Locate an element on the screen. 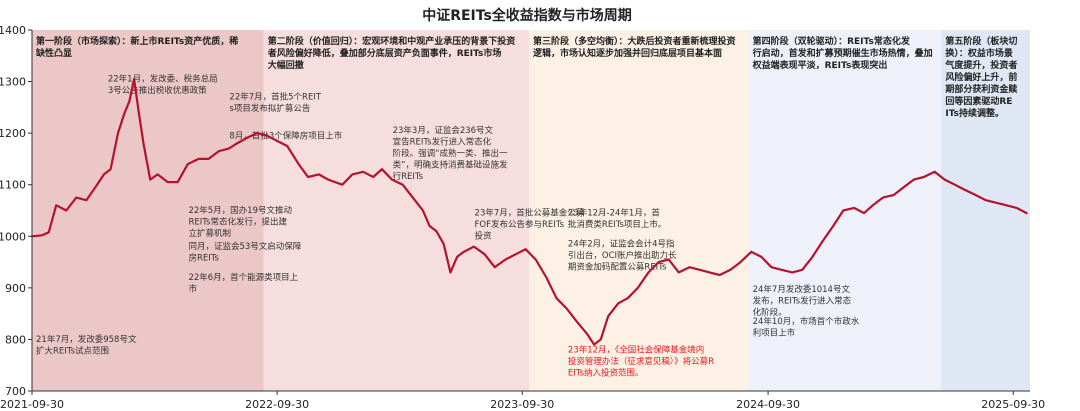 This screenshot has height=411, width=1080. annotation-1: 22年1月，发改委、税务总局 3号公告推出税收优惠政策 is located at coordinates (163, 85).